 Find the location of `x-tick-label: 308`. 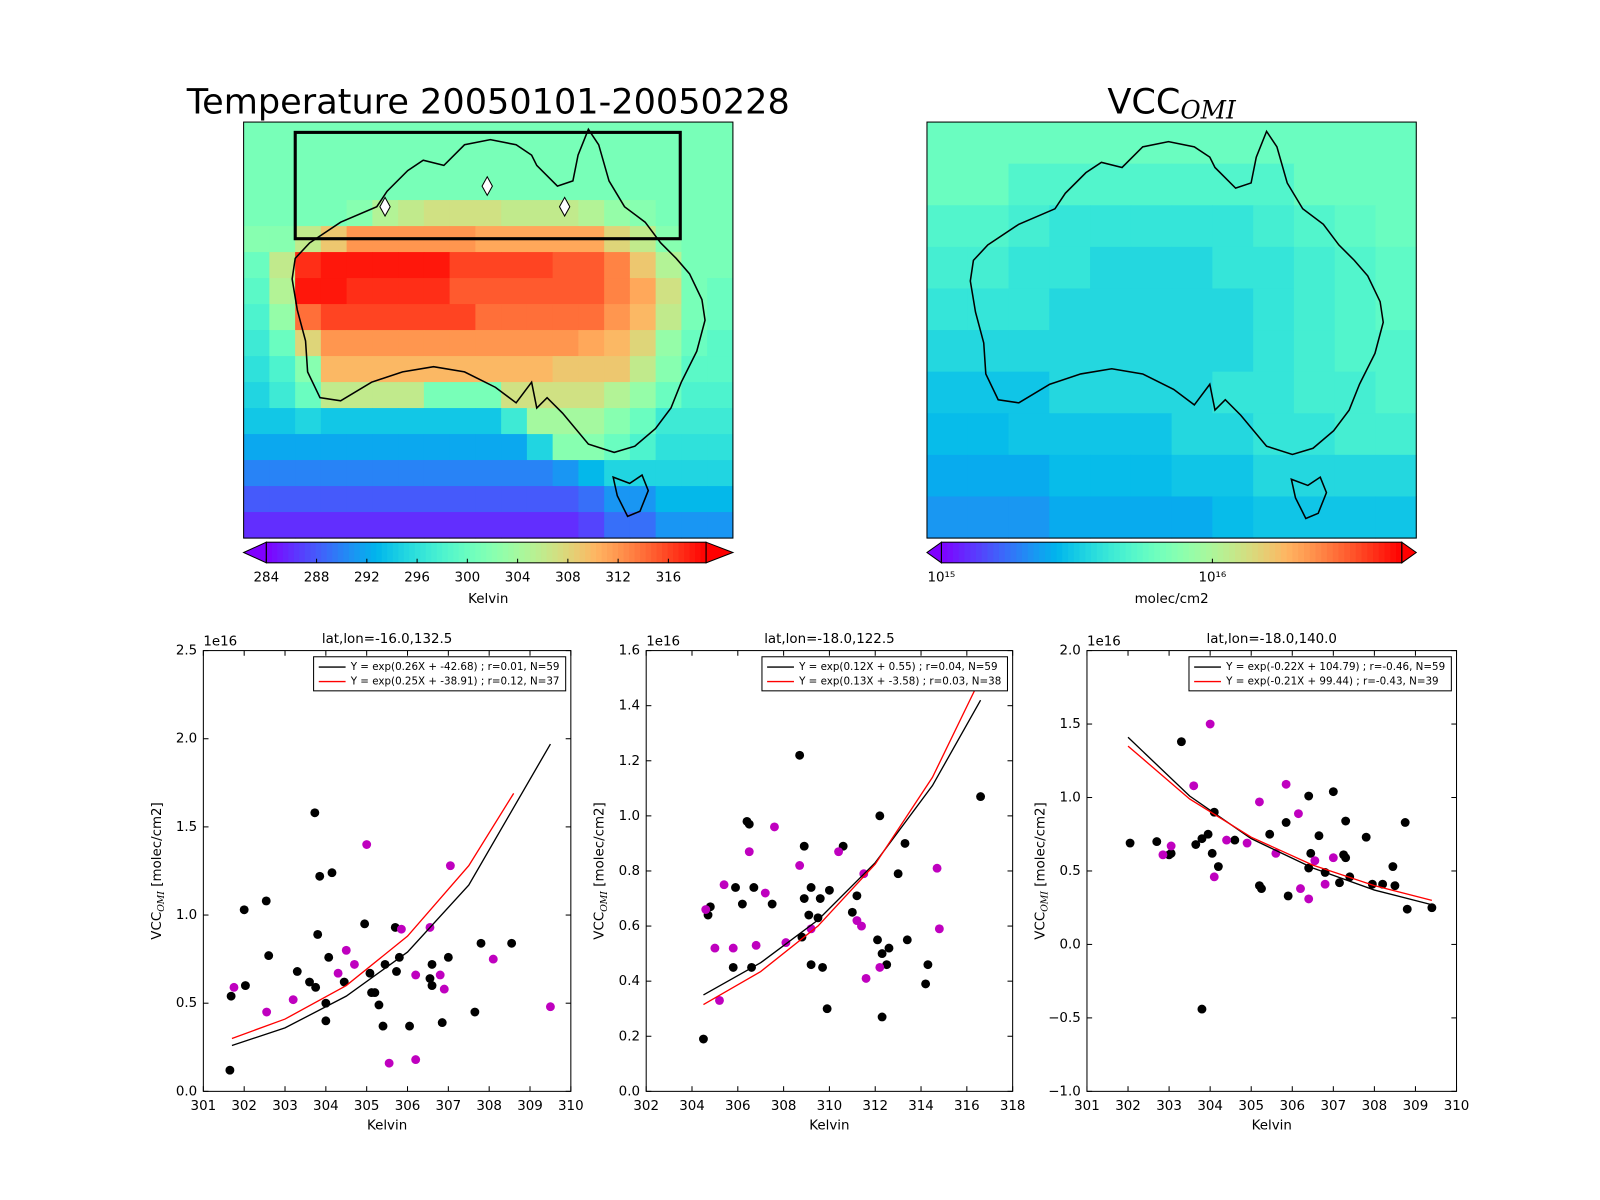

x-tick-label: 308 is located at coordinates (489, 1106).